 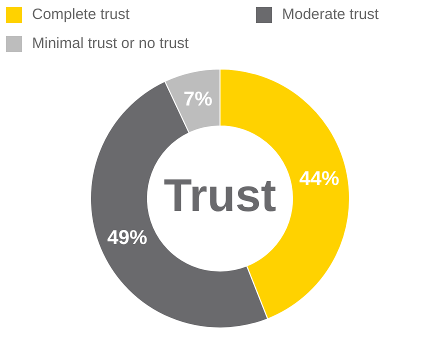 What do you see at coordinates (220, 195) in the screenshot?
I see `text: Trust` at bounding box center [220, 195].